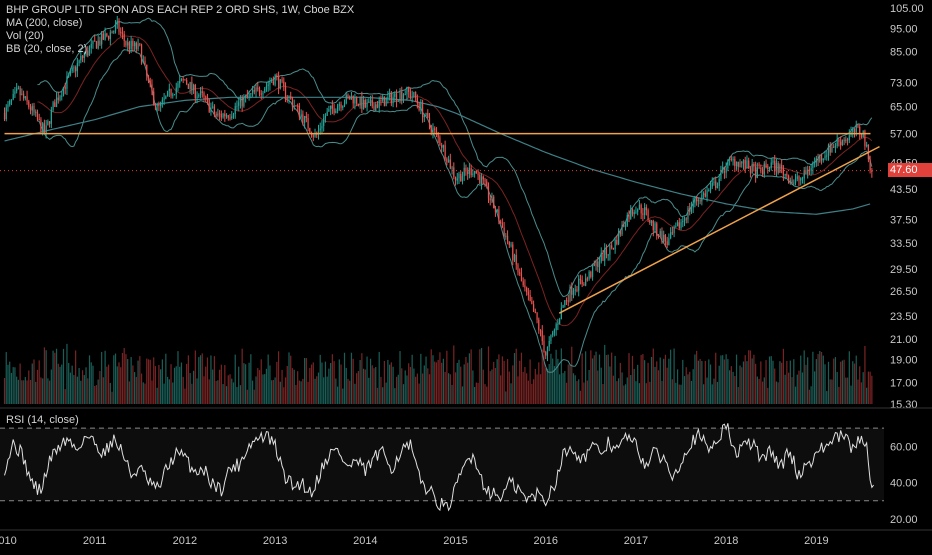 This screenshot has width=932, height=555. What do you see at coordinates (719, 229) in the screenshot?
I see `trendline` at bounding box center [719, 229].